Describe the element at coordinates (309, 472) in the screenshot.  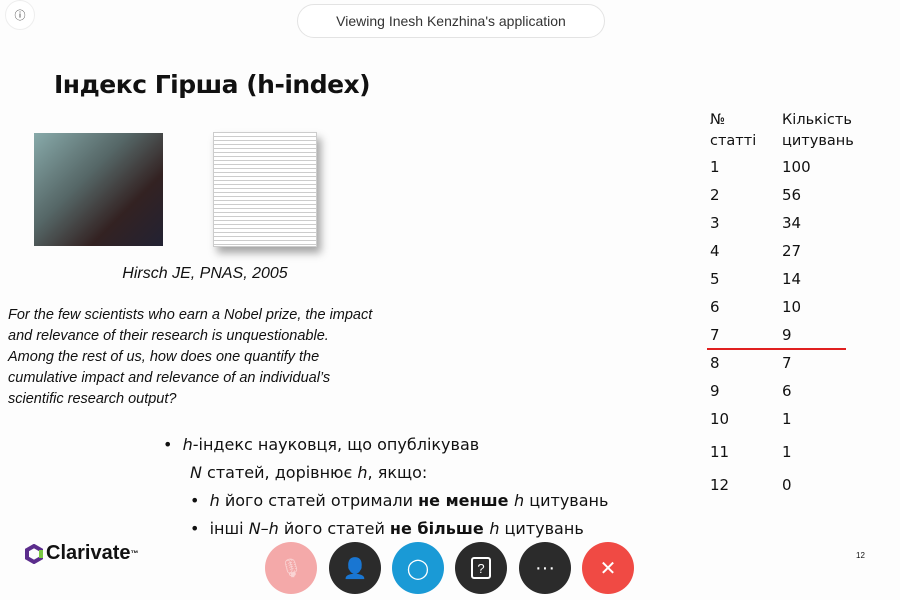
I see `bullet-1-line-2: N статей, дорівнює h, якщо:` at that location.